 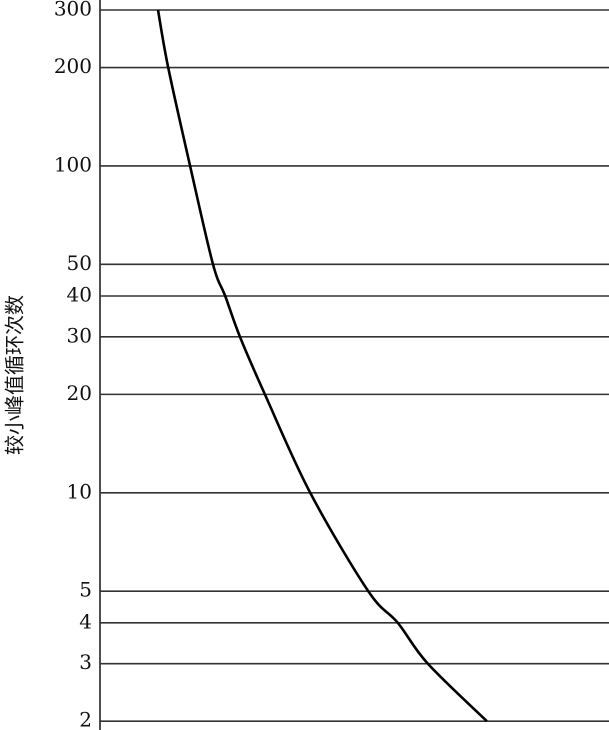 What do you see at coordinates (79, 294) in the screenshot?
I see `y-tick-label: 40` at bounding box center [79, 294].